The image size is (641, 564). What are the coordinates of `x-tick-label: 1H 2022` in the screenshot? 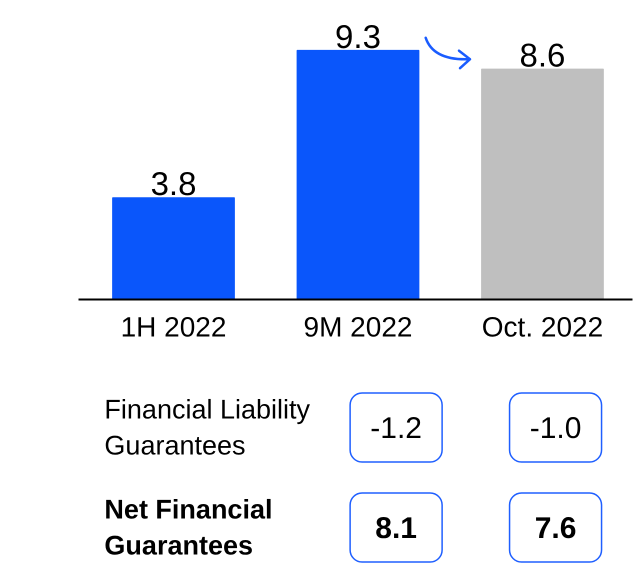 It's located at (173, 327).